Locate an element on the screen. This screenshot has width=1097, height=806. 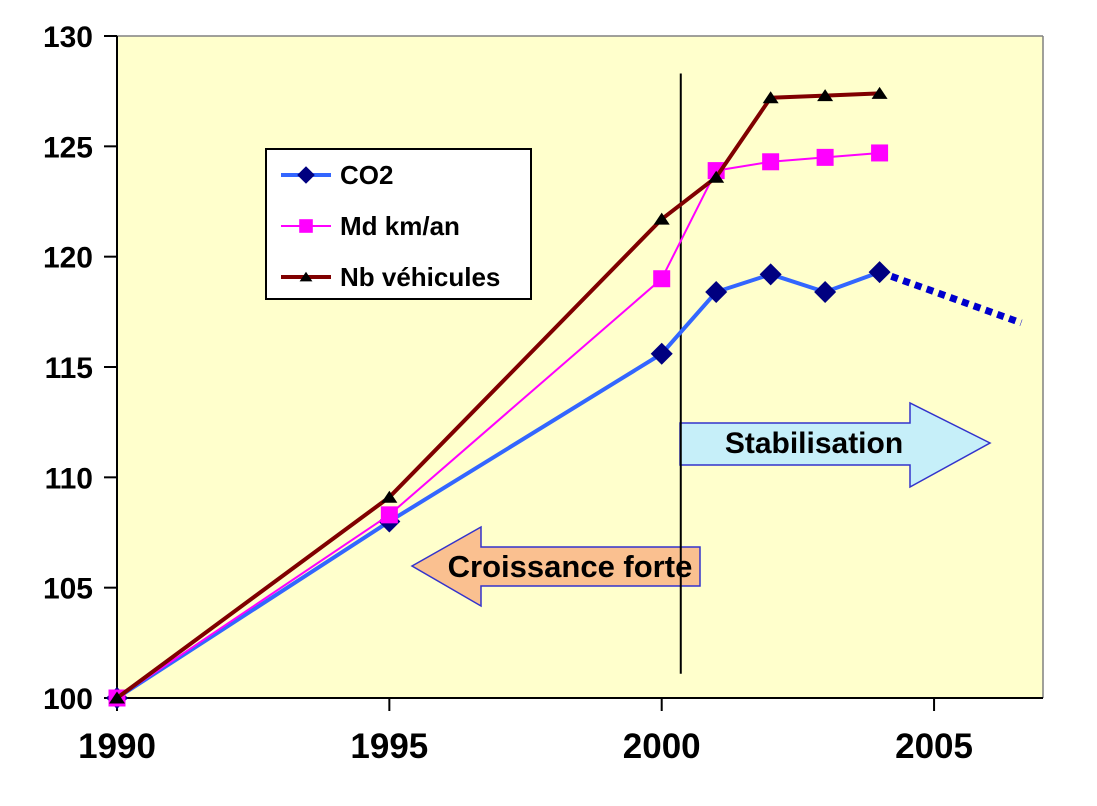
legend-item-co2: CO2 is located at coordinates (337, 175).